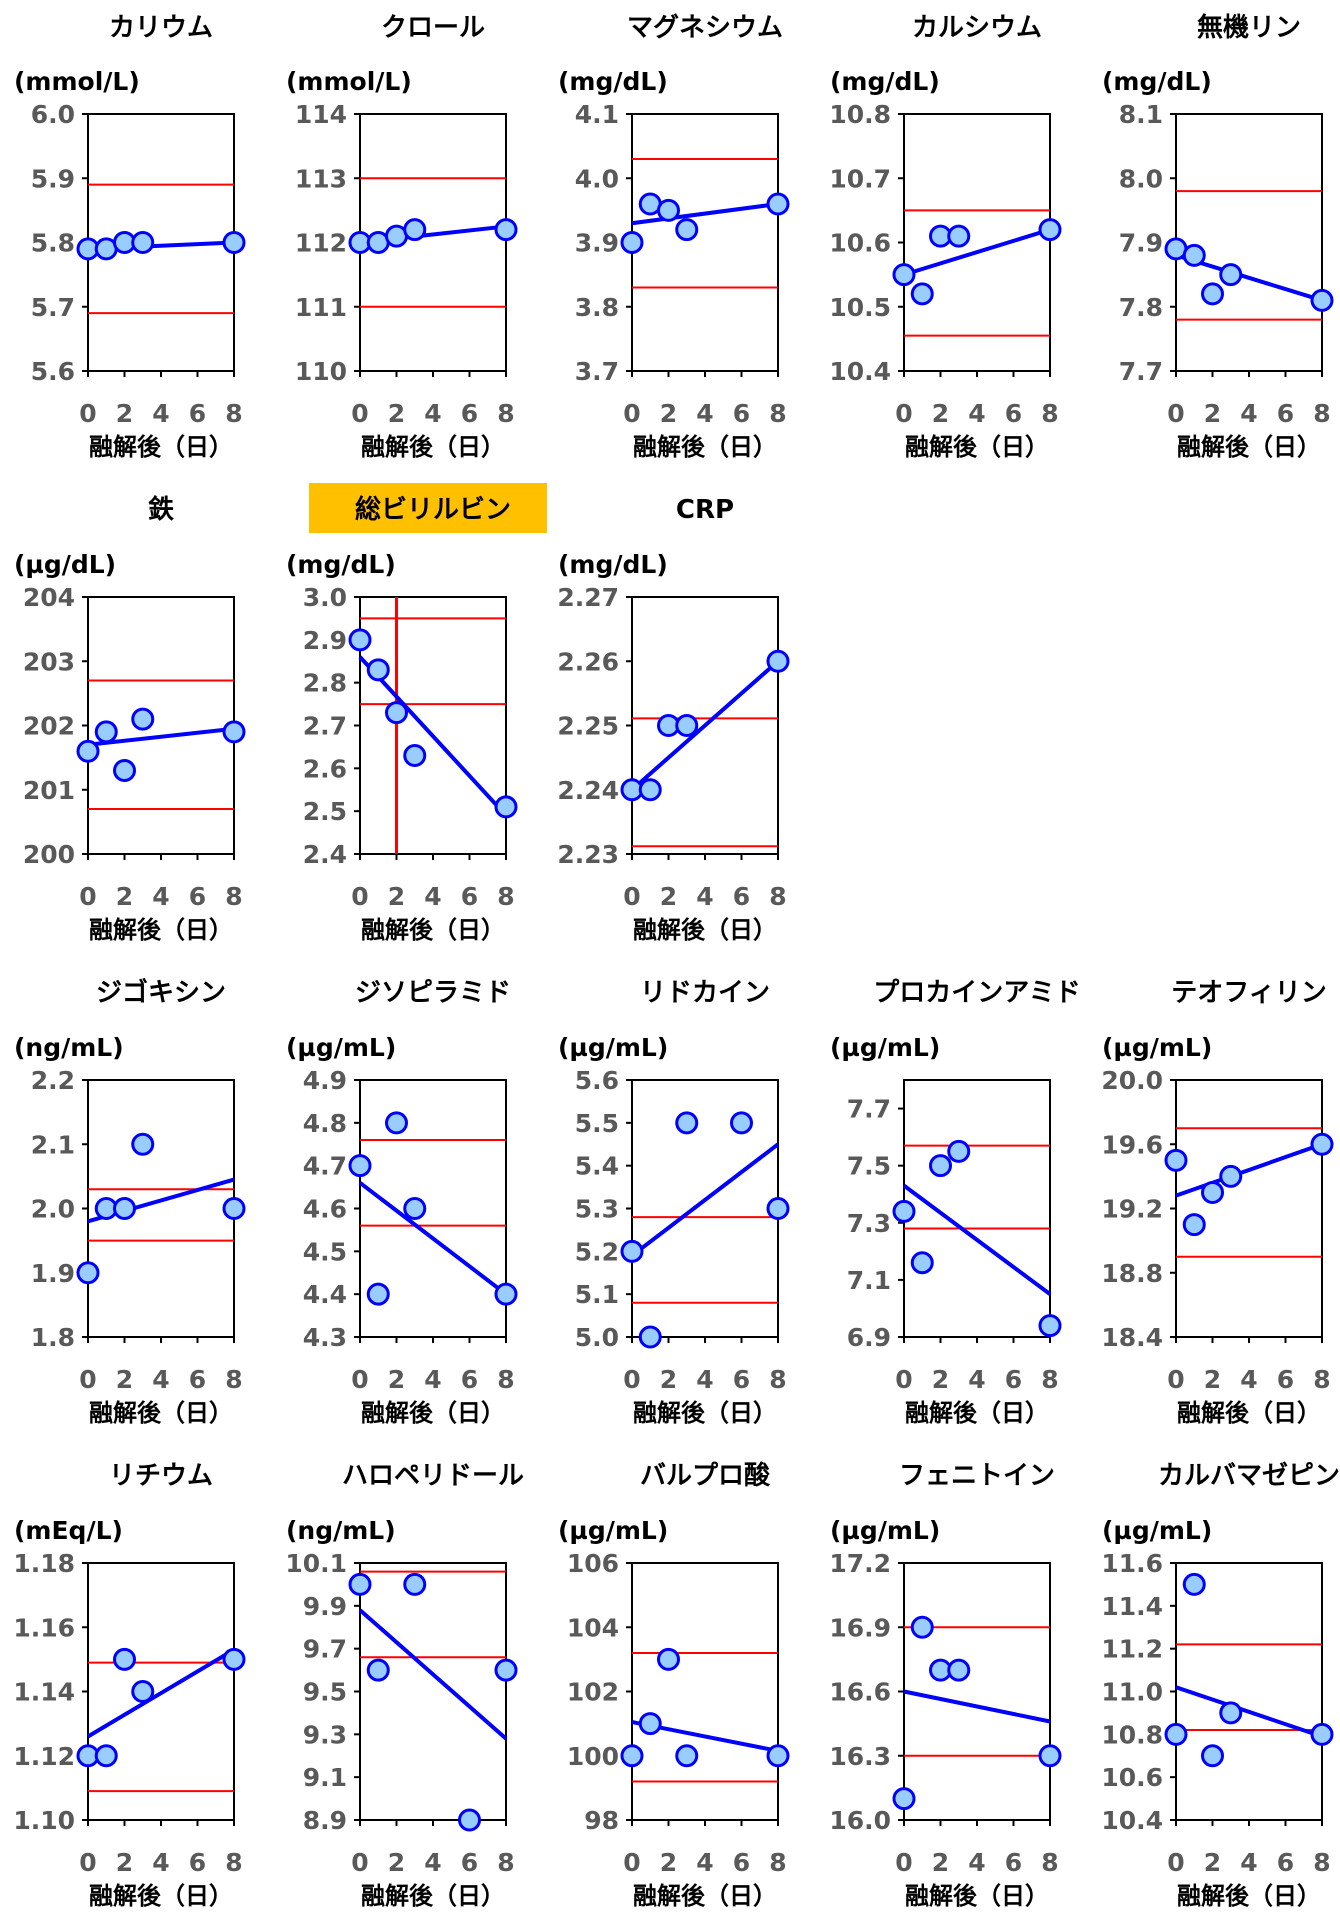  What do you see at coordinates (601, 1820) in the screenshot?
I see `y-tick-label: 98` at bounding box center [601, 1820].